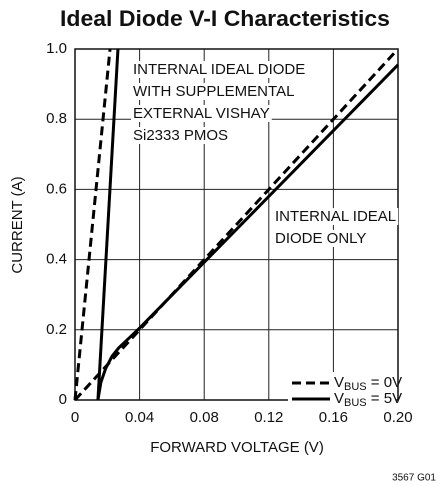 This screenshot has height=486, width=443. What do you see at coordinates (268, 417) in the screenshot?
I see `x-tick-label: 0.12` at bounding box center [268, 417].